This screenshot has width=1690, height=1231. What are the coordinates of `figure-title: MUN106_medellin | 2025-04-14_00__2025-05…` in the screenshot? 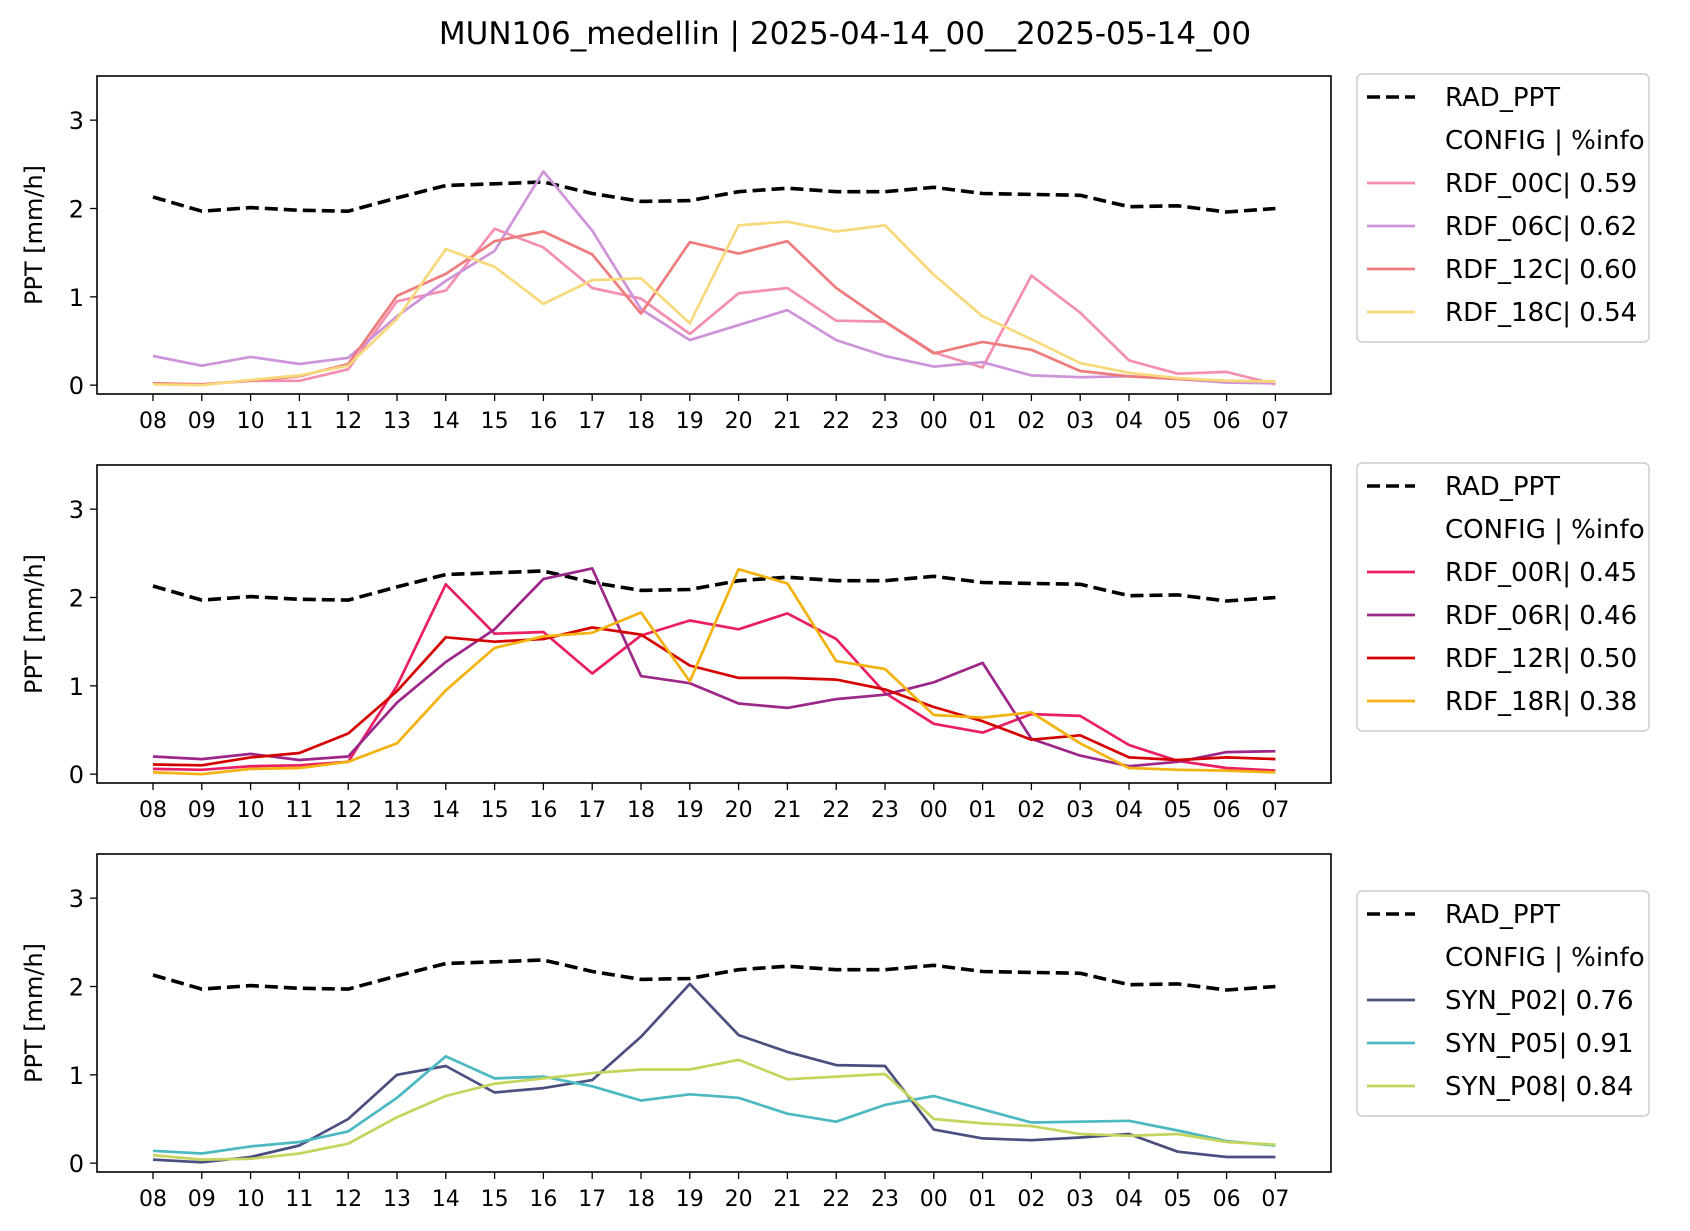 It's located at (845, 34).